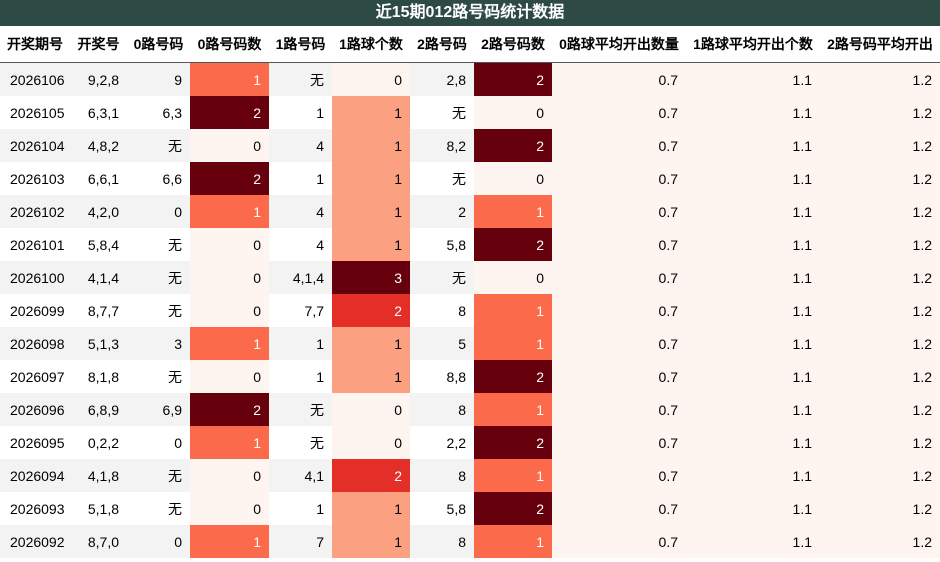  I want to click on table-cell: 6,6,1, so click(103, 178).